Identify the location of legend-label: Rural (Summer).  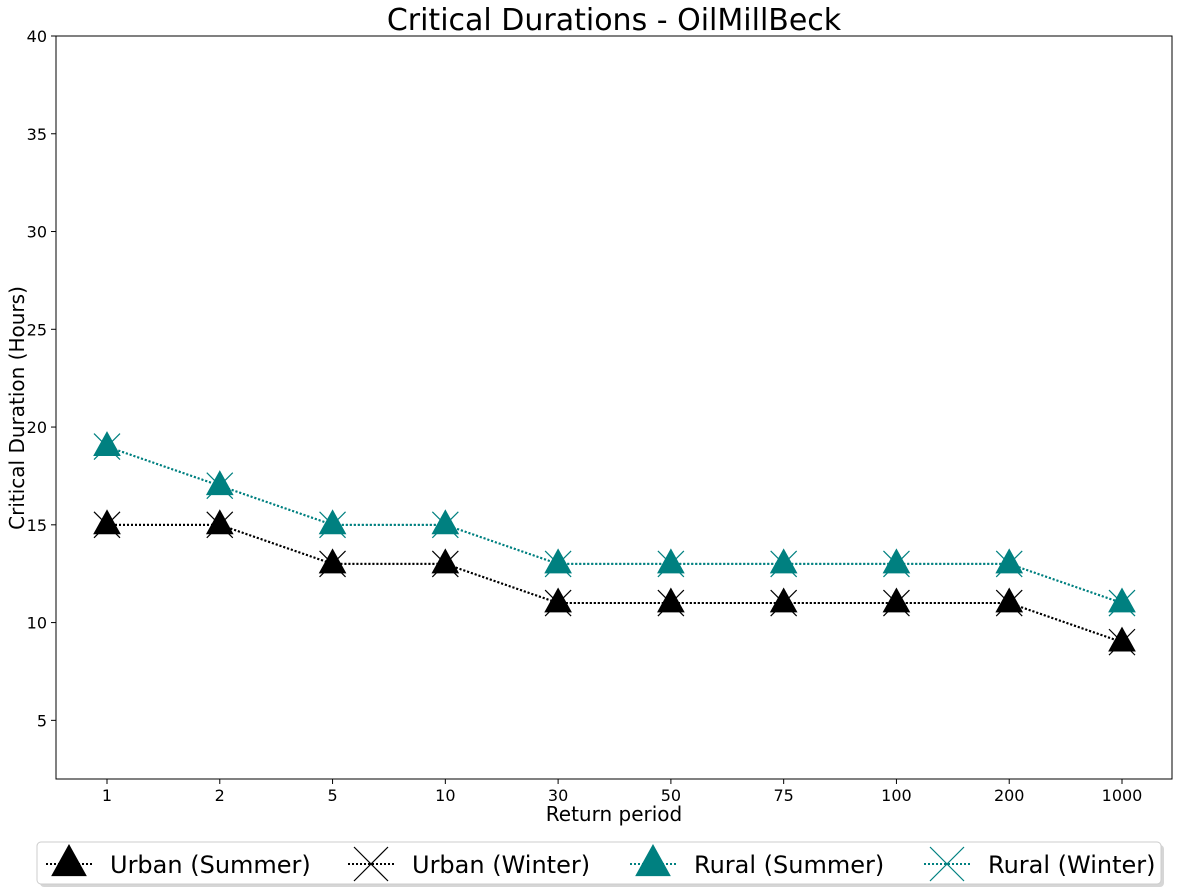
(789, 865).